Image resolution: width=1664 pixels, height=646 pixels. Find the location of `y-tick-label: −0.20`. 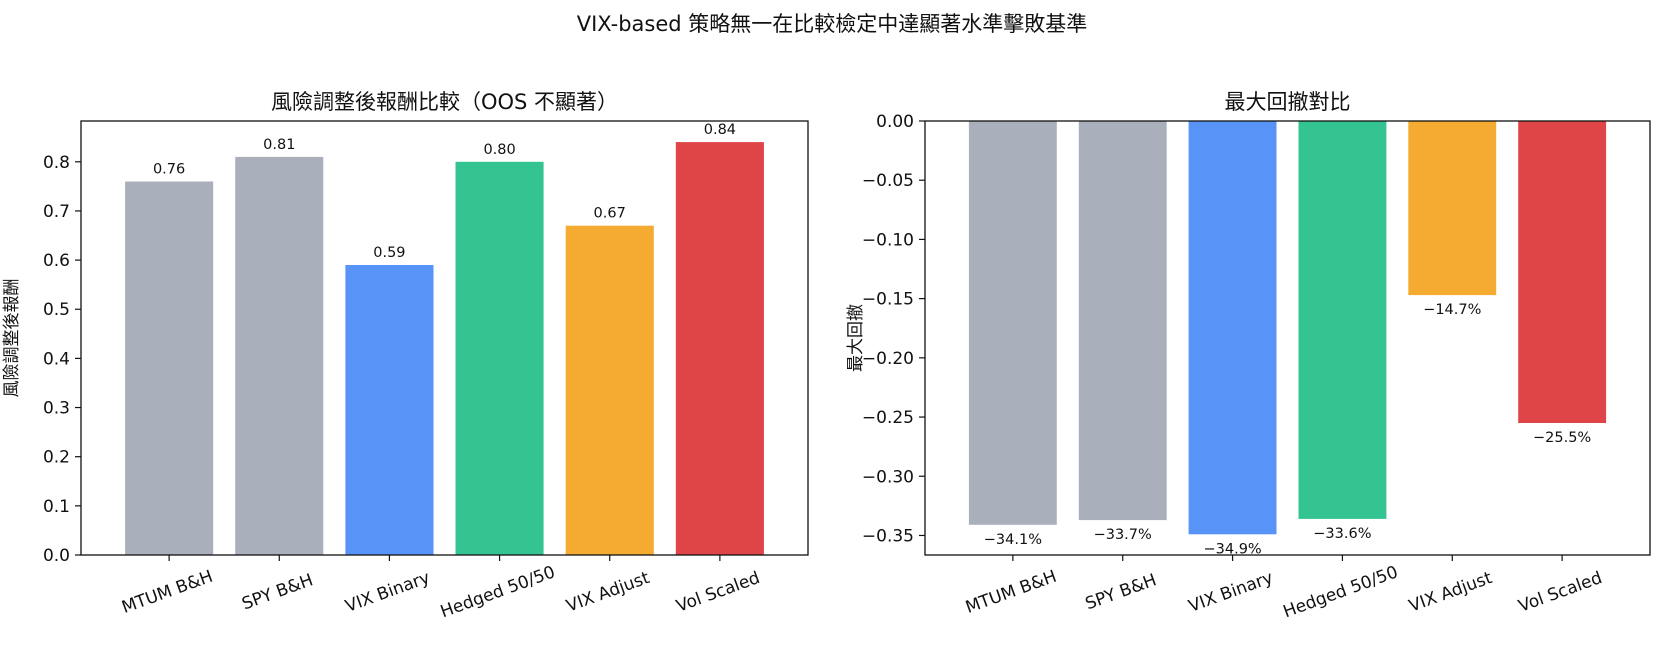

y-tick-label: −0.20 is located at coordinates (888, 359).